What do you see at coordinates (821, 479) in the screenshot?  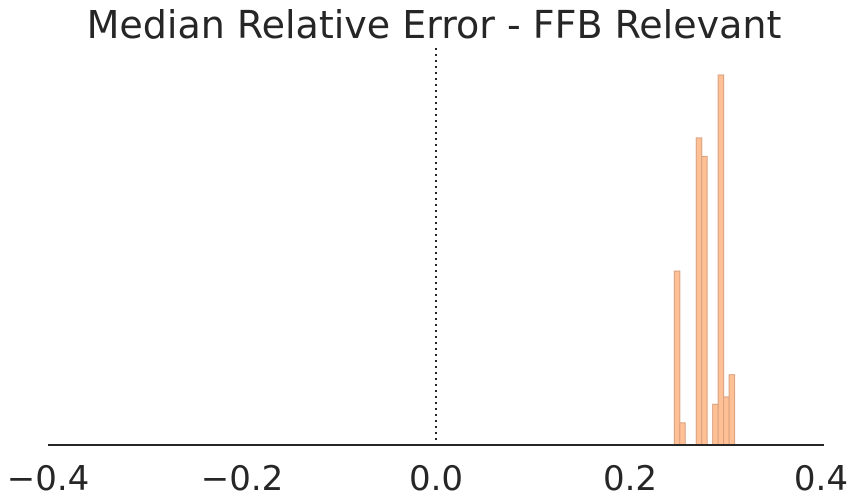 I see `x-tick-label-4: 0.4` at bounding box center [821, 479].